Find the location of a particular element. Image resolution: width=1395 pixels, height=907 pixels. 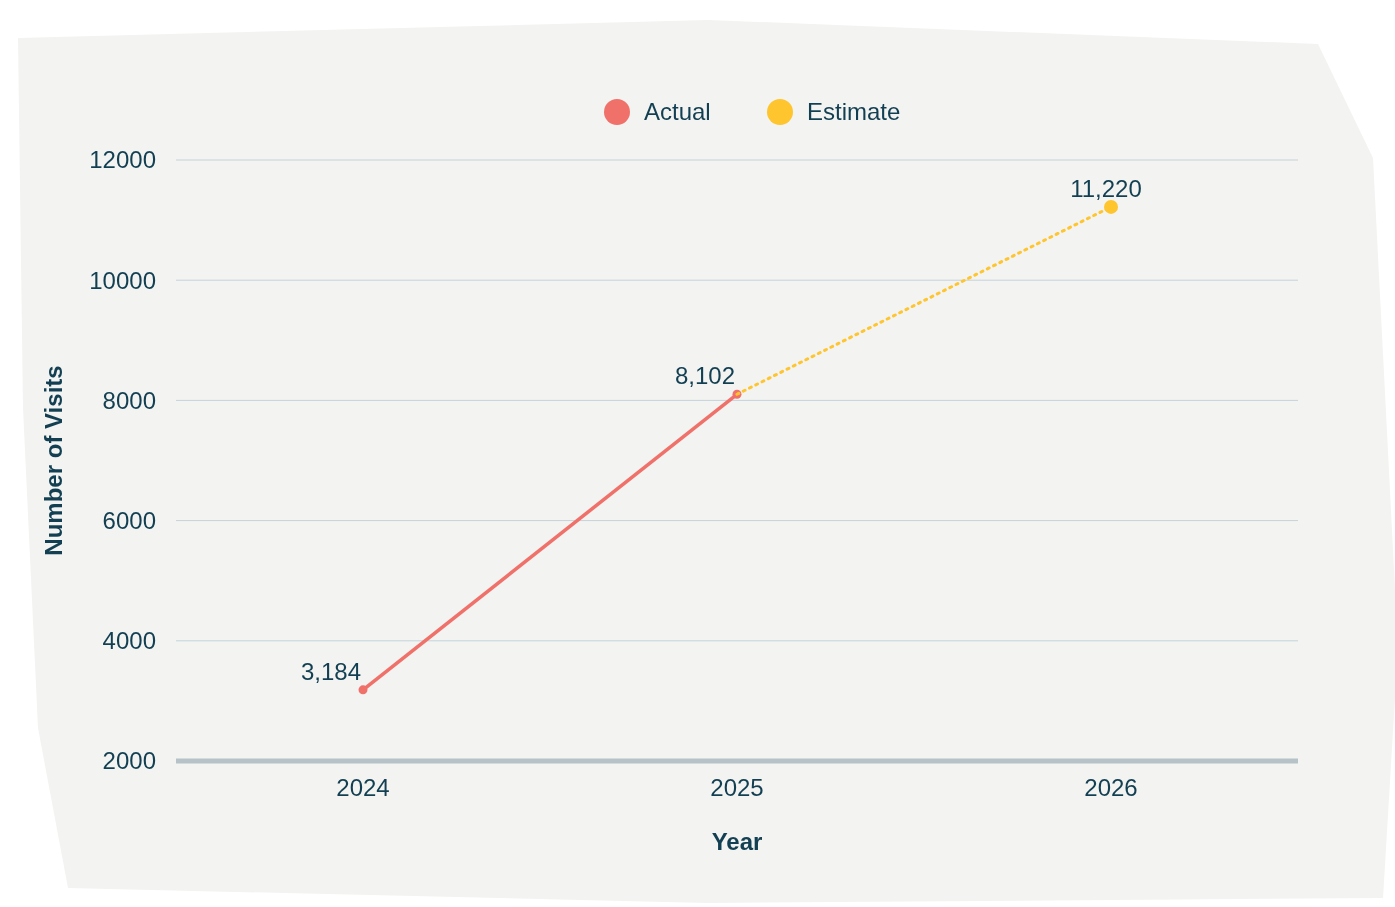

x-axis-title: Year is located at coordinates (737, 841).